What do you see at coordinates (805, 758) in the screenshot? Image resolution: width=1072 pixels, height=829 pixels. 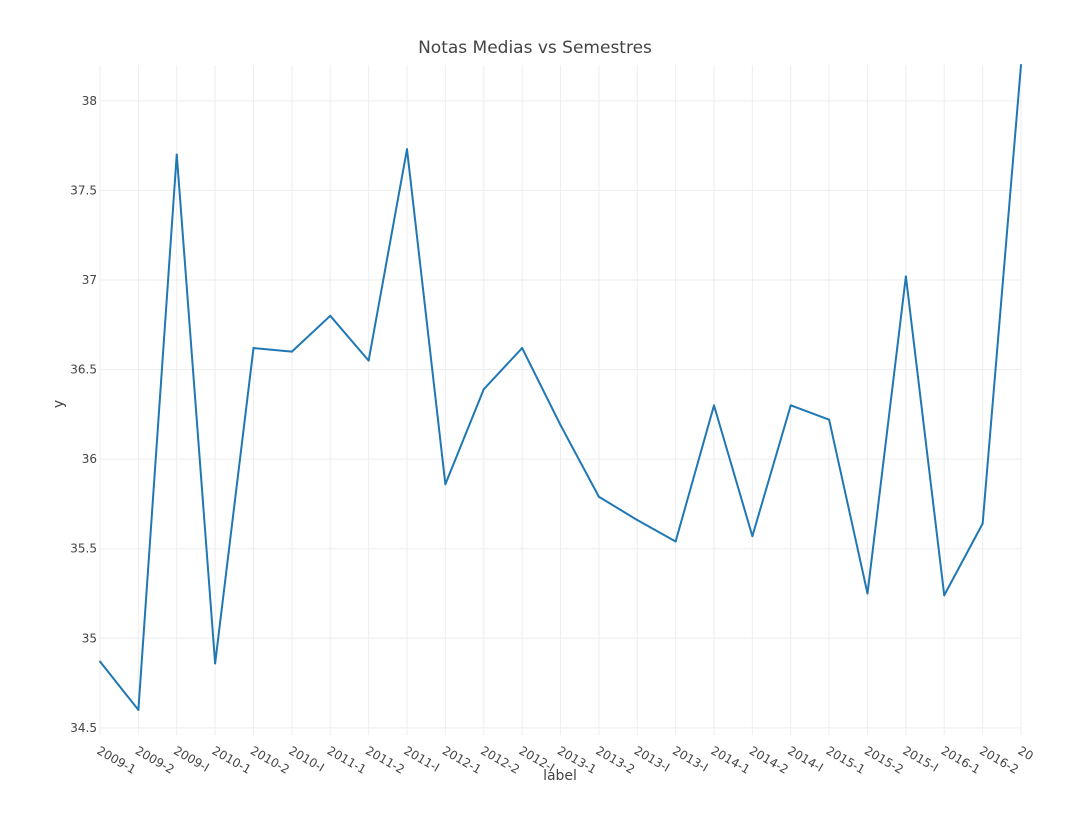 I see `x-tick-label: 2014-I` at bounding box center [805, 758].